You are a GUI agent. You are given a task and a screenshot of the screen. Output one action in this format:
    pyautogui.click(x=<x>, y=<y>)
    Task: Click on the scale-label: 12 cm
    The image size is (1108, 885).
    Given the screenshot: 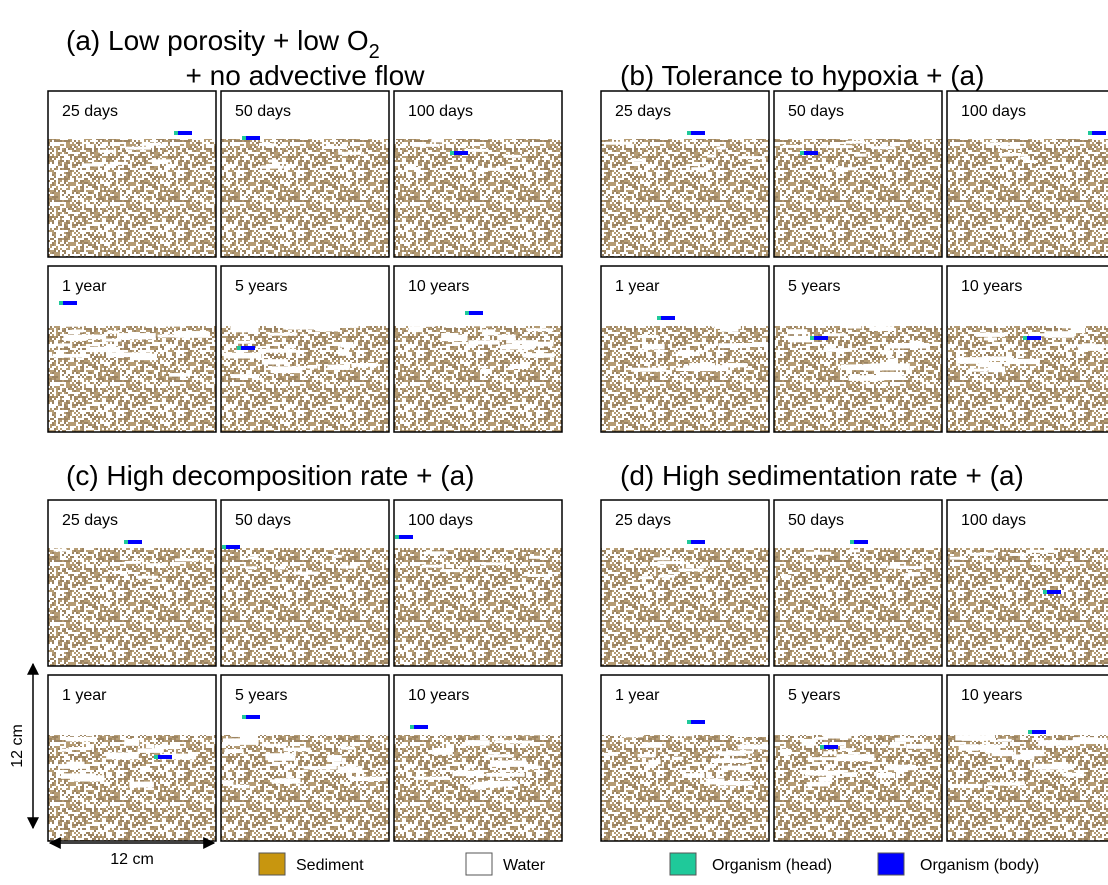 What is the action you would take?
    pyautogui.click(x=132, y=859)
    